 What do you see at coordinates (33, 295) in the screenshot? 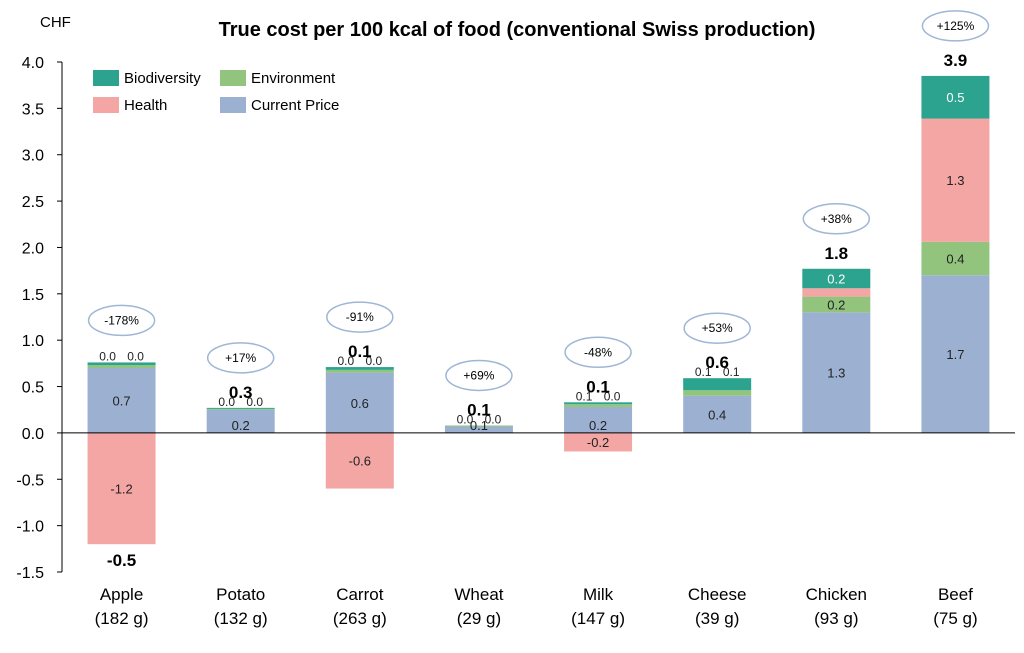
I see `y-tick-label: 1.5` at bounding box center [33, 295].